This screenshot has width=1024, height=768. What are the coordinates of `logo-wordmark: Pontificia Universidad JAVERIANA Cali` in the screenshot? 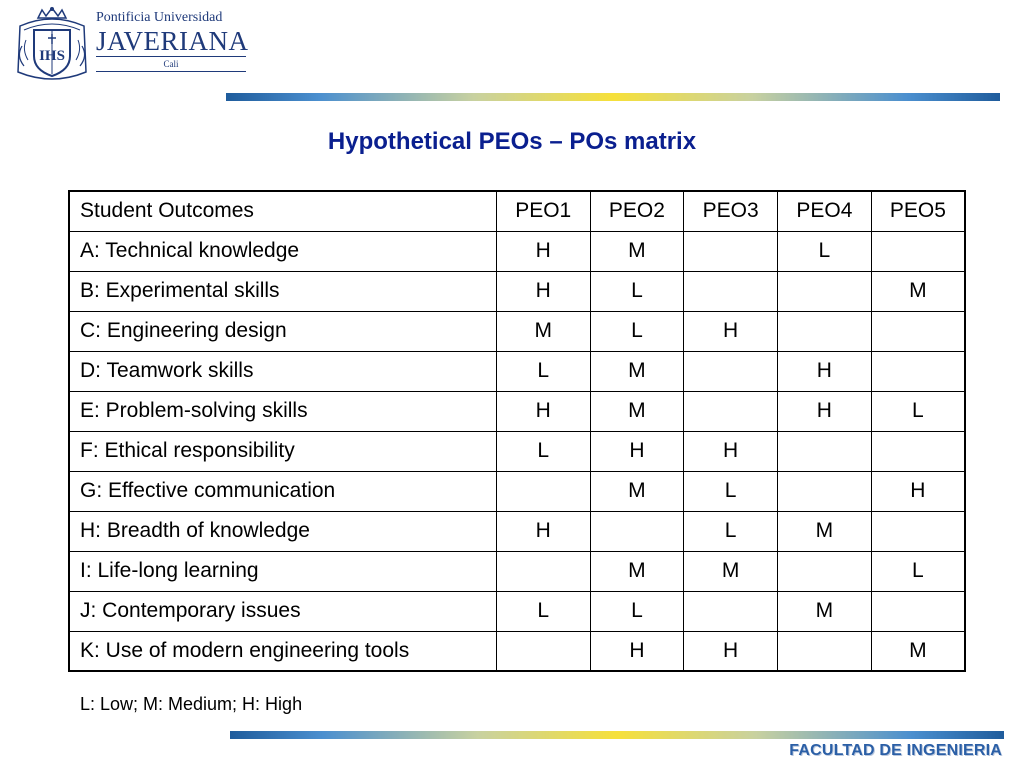 It's located at (172, 41).